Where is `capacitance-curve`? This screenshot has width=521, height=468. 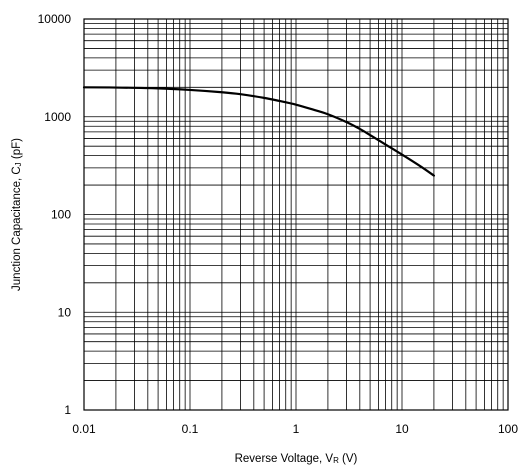 capacitance-curve is located at coordinates (259, 131).